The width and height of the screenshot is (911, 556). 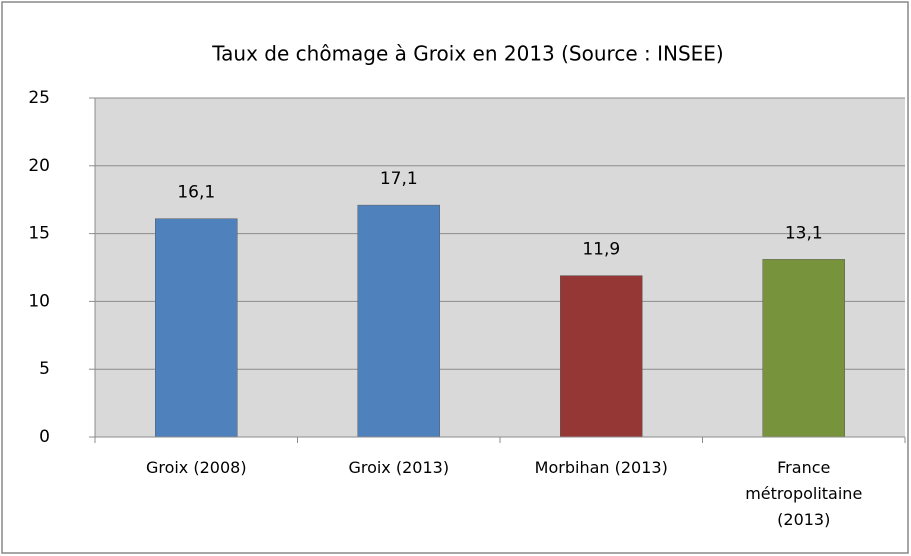 What do you see at coordinates (399, 179) in the screenshot?
I see `data-label: 17,1` at bounding box center [399, 179].